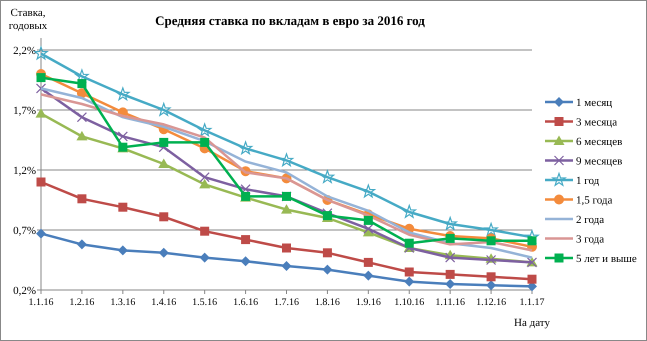  I want to click on legend-label: 1 год, so click(588, 181).